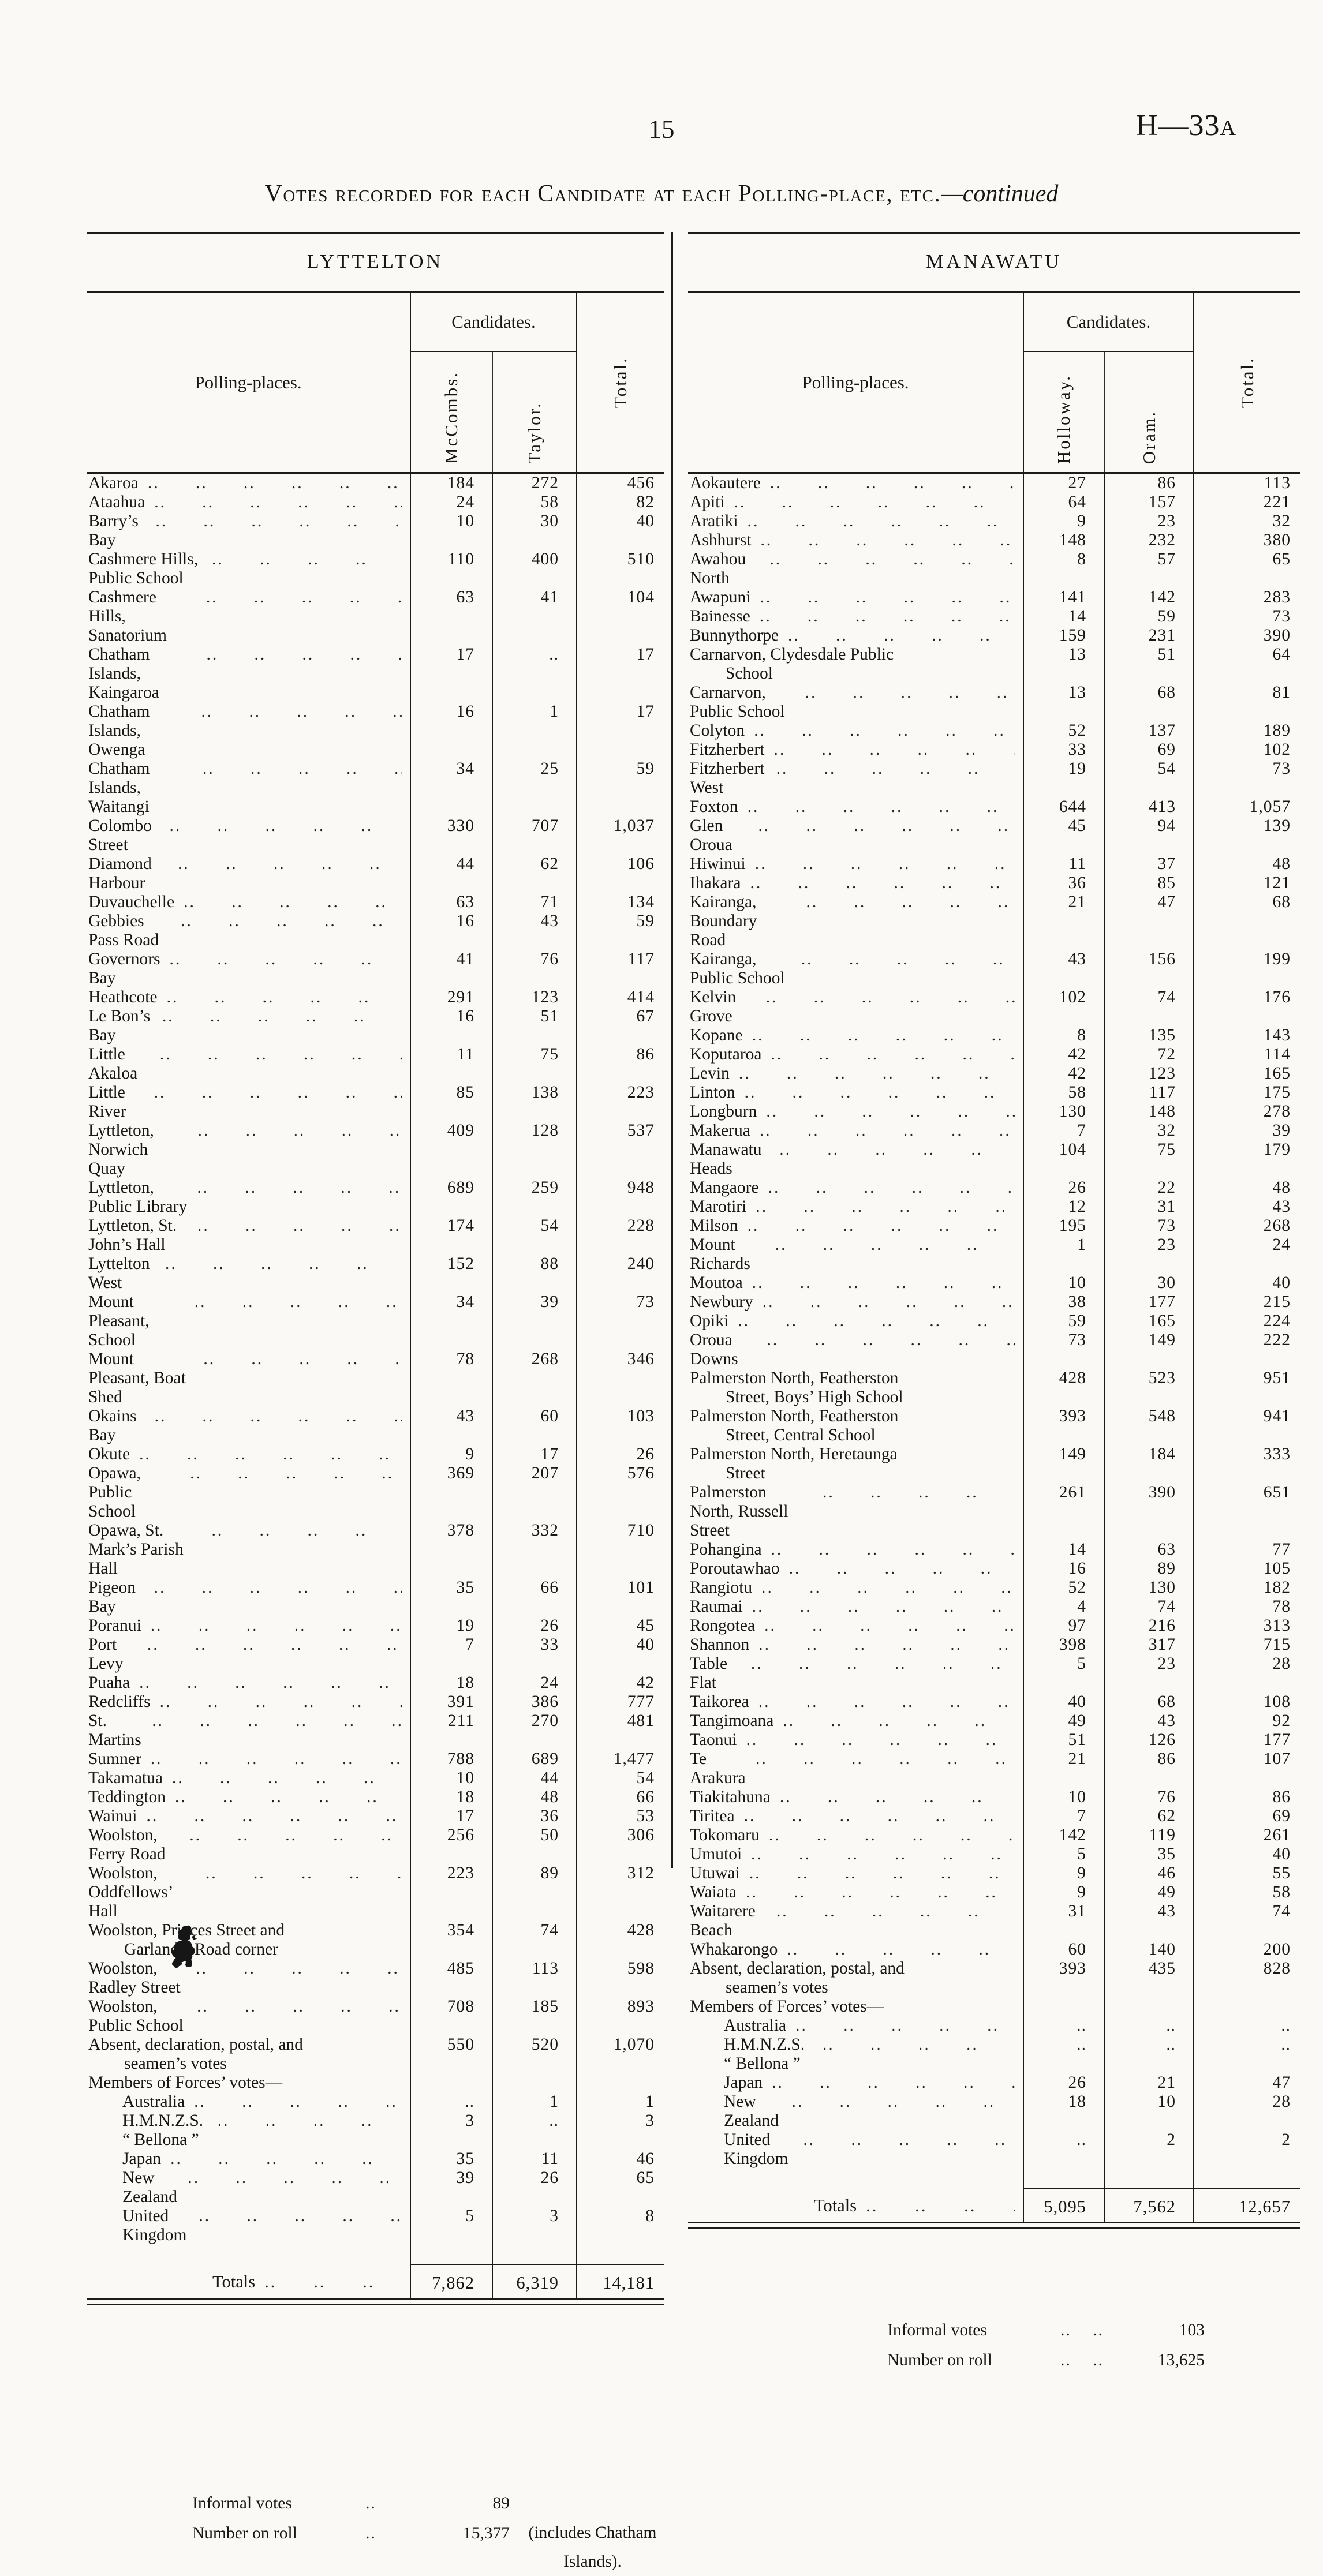 Image resolution: width=1323 pixels, height=2576 pixels. What do you see at coordinates (1246, 2111) in the screenshot?
I see `total-votes-cell: 28` at bounding box center [1246, 2111].